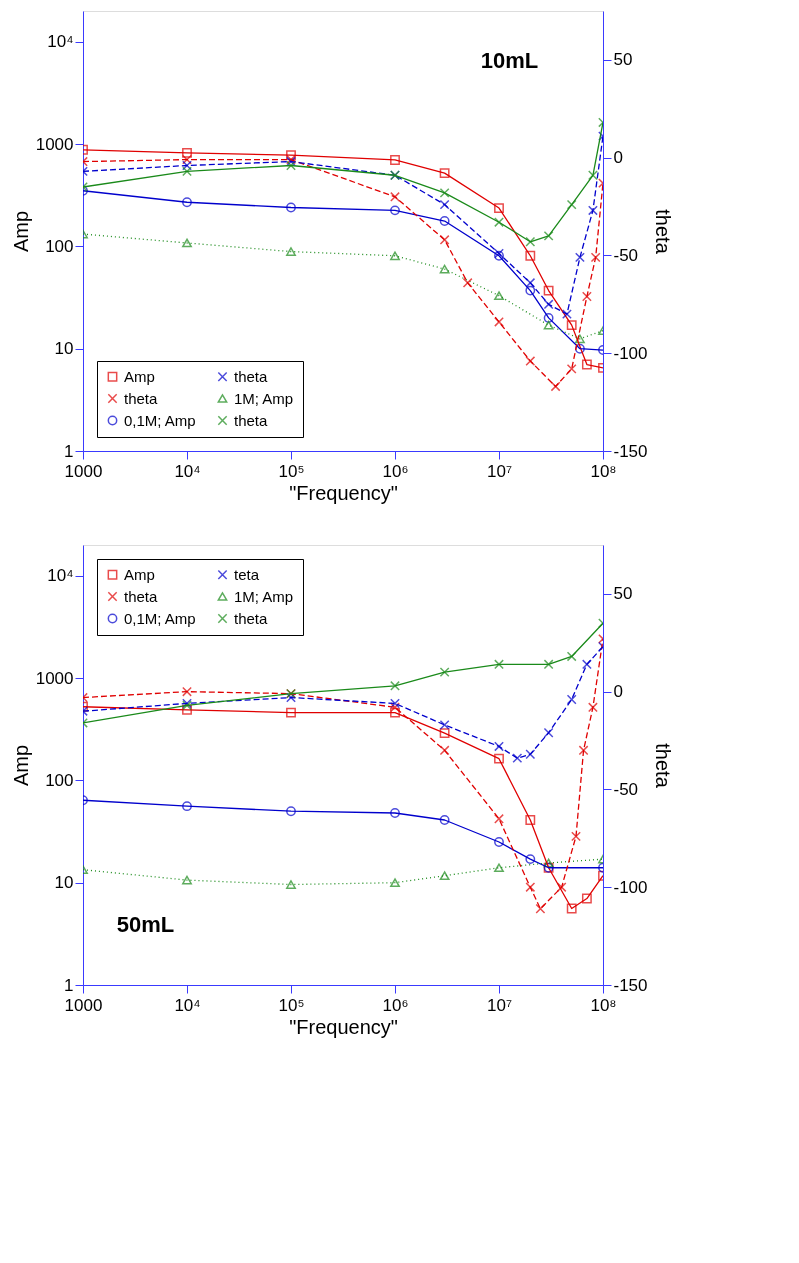  Describe the element at coordinates (247, 574) in the screenshot. I see `legend-label: teta` at that location.